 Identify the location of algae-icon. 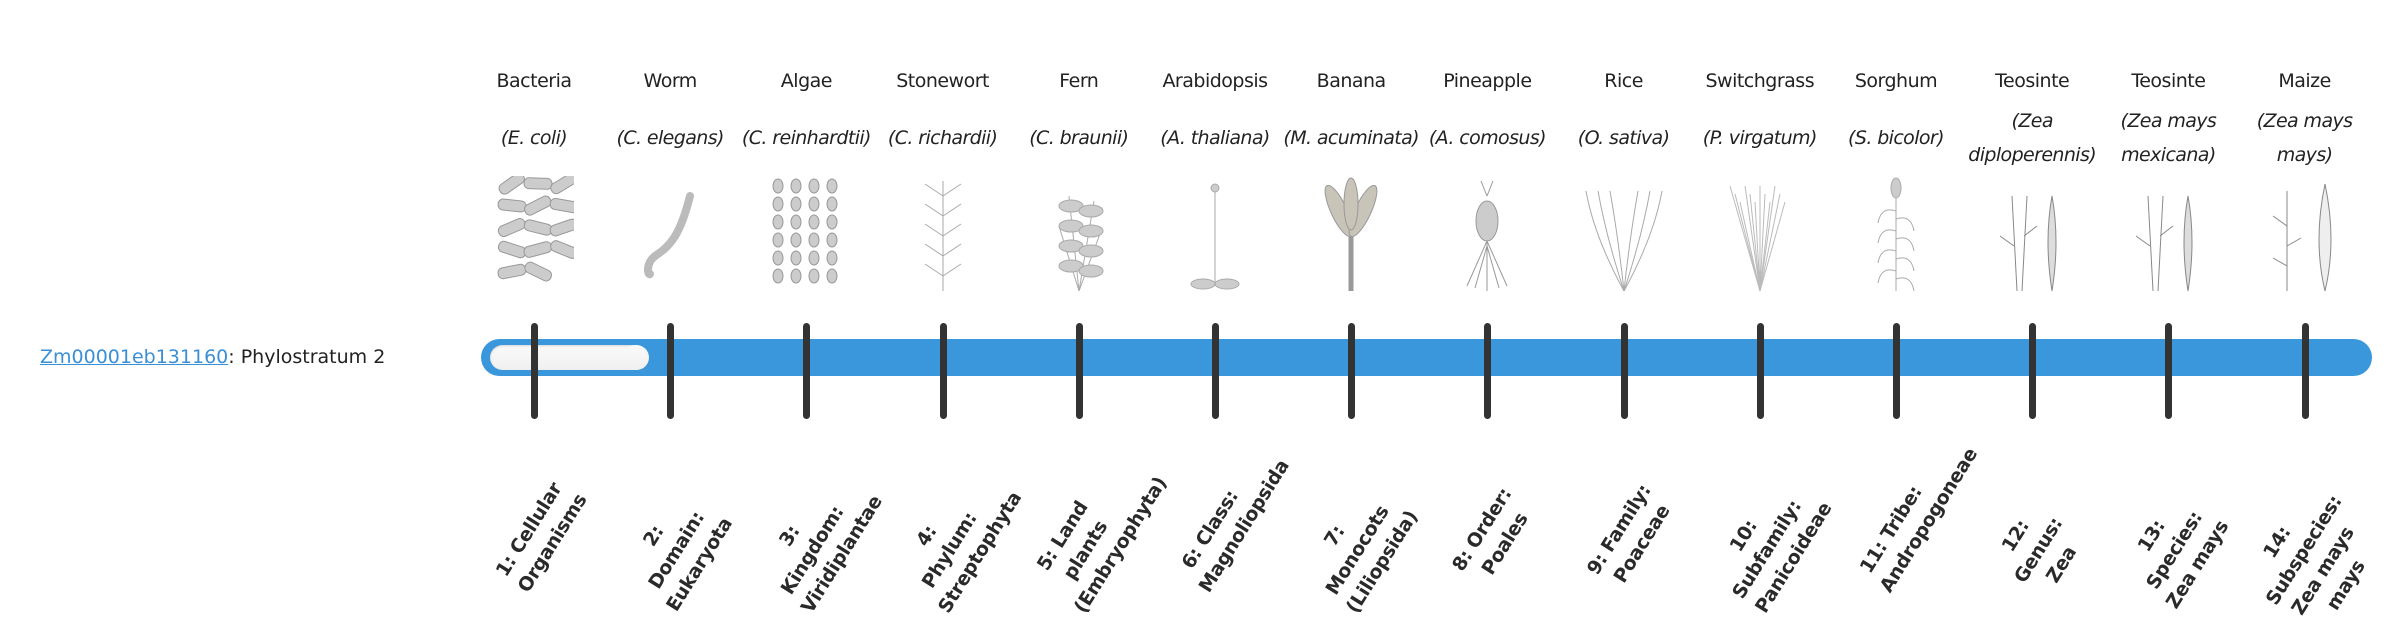
(805, 231).